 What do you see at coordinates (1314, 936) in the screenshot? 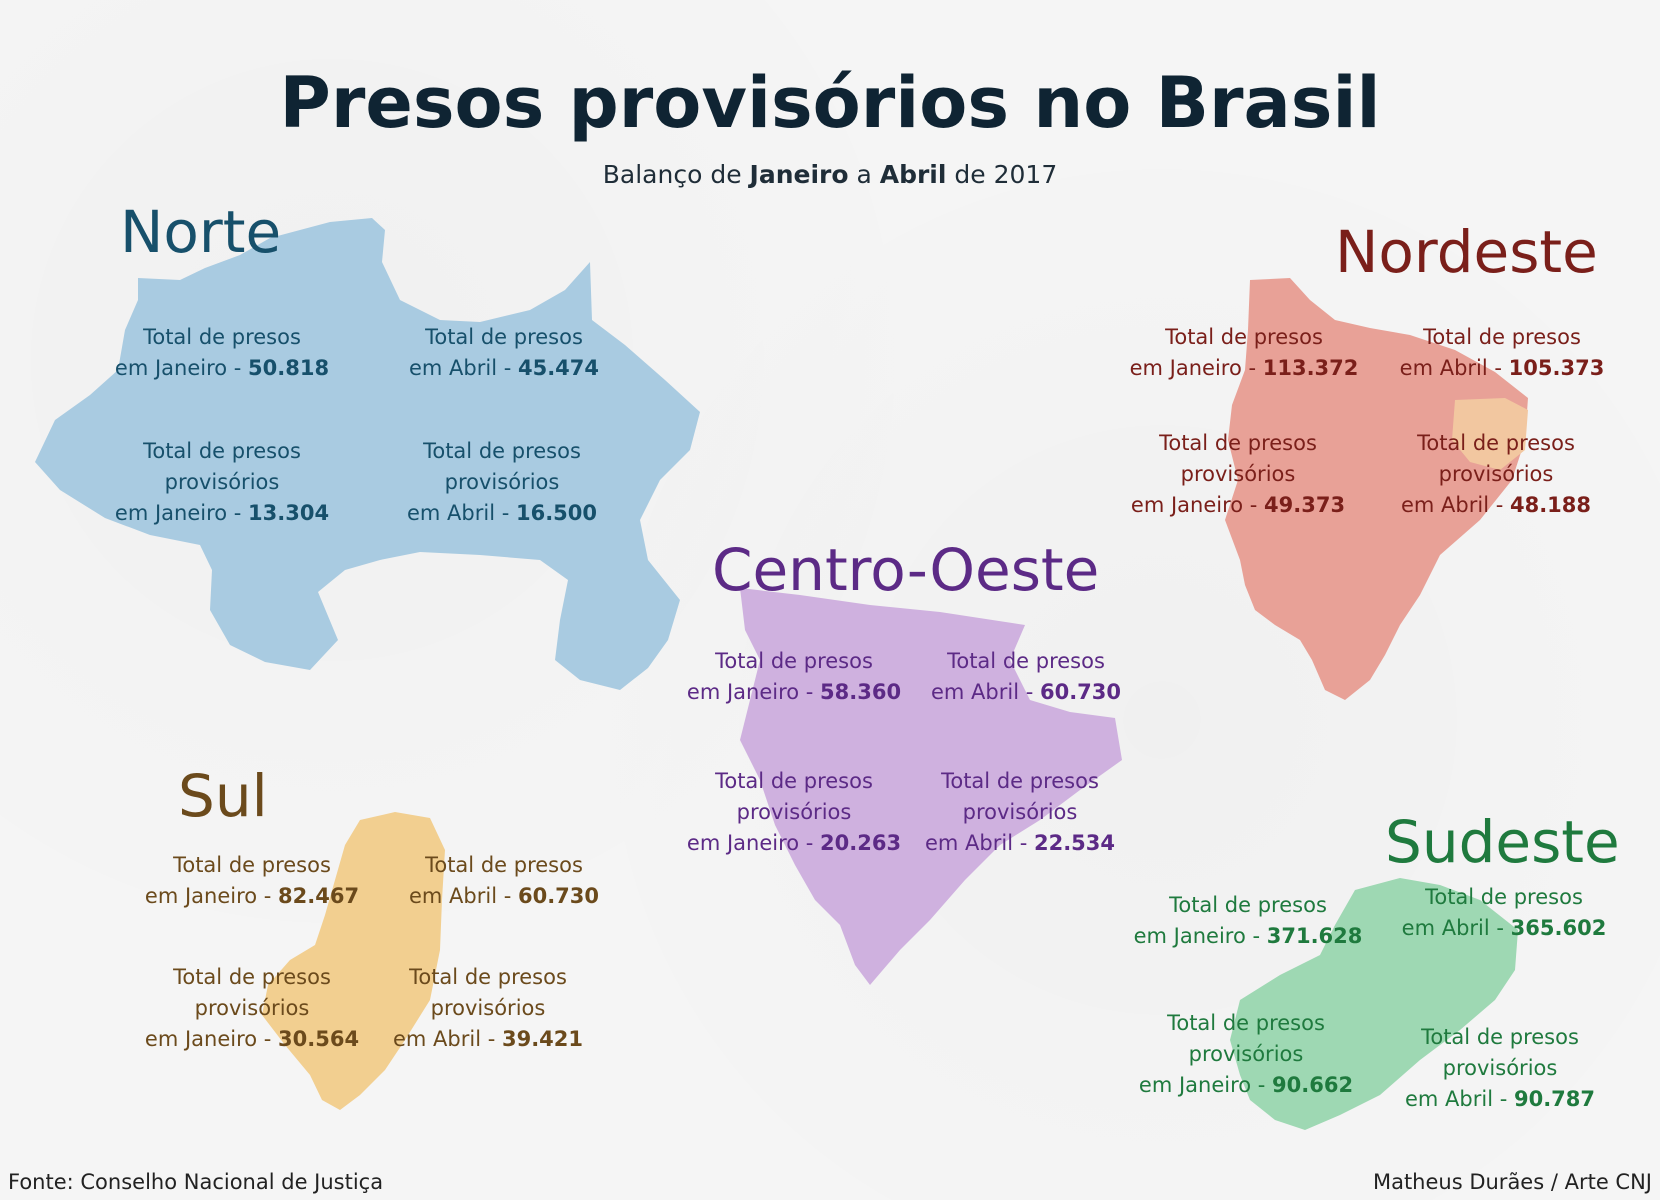
I see `stat-value: 371.628` at bounding box center [1314, 936].